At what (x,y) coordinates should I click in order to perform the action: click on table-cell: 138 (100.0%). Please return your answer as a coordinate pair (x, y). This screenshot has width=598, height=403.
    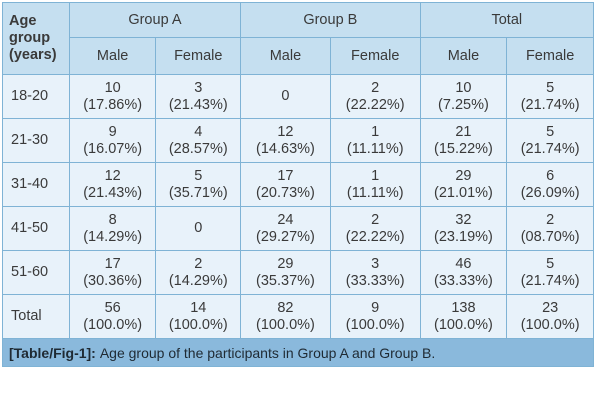
    Looking at the image, I should click on (463, 316).